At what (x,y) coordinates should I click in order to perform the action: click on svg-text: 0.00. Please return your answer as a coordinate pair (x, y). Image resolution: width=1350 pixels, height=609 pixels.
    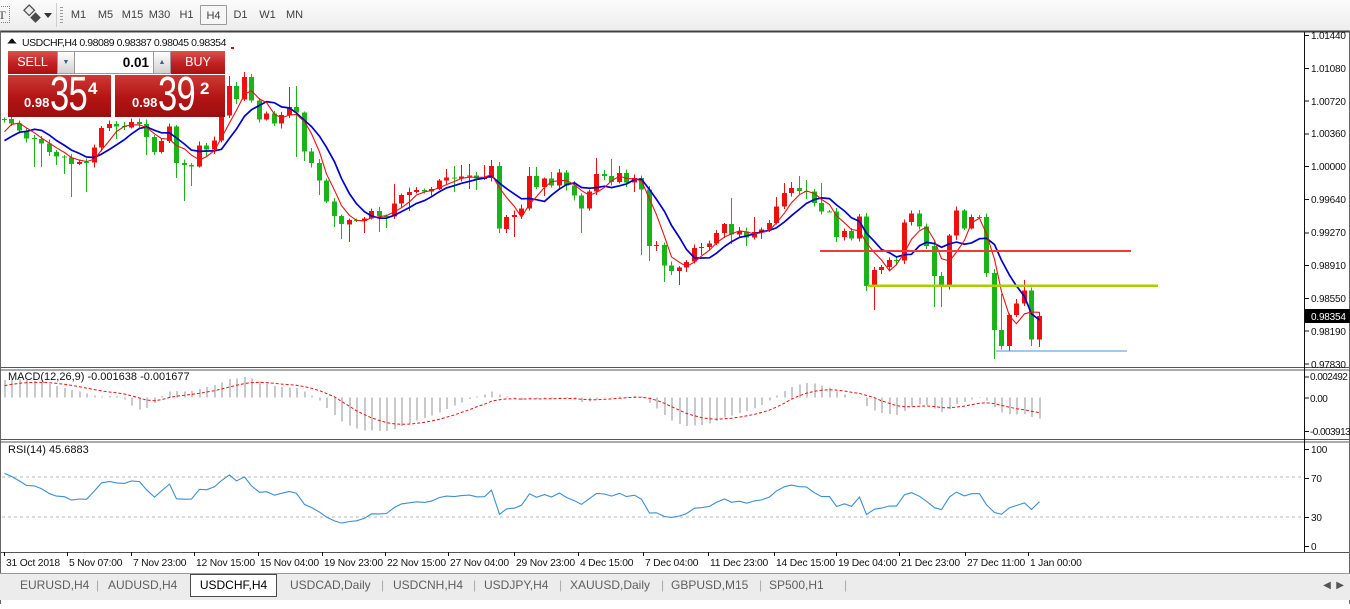
    Looking at the image, I should click on (1319, 399).